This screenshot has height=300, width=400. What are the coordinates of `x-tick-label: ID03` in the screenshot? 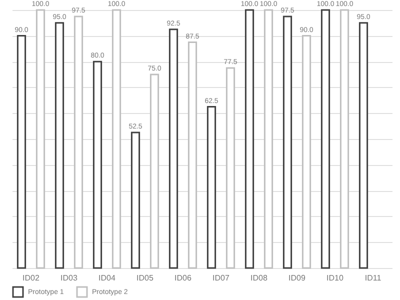 It's located at (69, 278).